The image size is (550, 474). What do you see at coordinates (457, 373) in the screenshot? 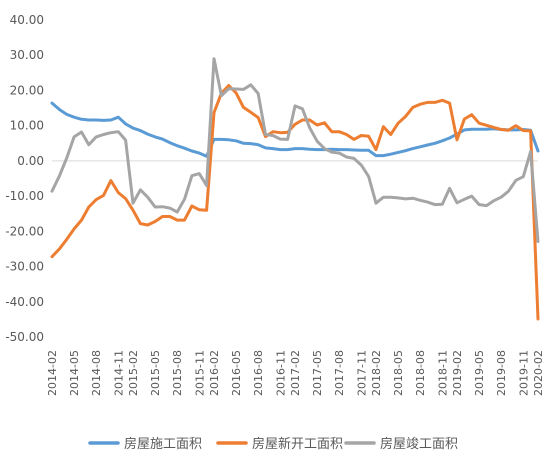
I see `x-tick-label: 2019-02` at bounding box center [457, 373].